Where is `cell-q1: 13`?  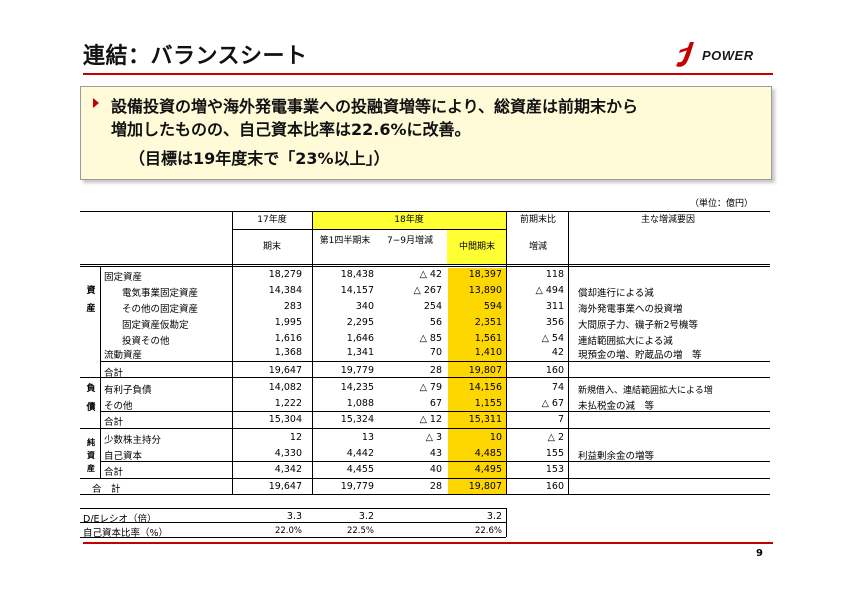 cell-q1: 13 is located at coordinates (367, 437).